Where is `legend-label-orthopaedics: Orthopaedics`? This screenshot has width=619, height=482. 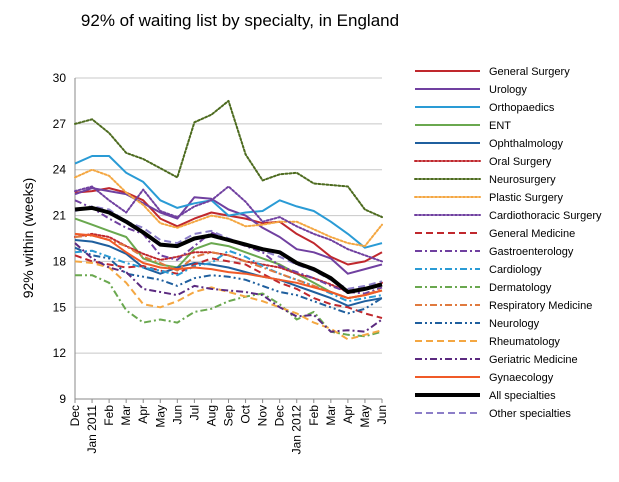
legend-label-orthopaedics: Orthopaedics is located at coordinates (522, 108).